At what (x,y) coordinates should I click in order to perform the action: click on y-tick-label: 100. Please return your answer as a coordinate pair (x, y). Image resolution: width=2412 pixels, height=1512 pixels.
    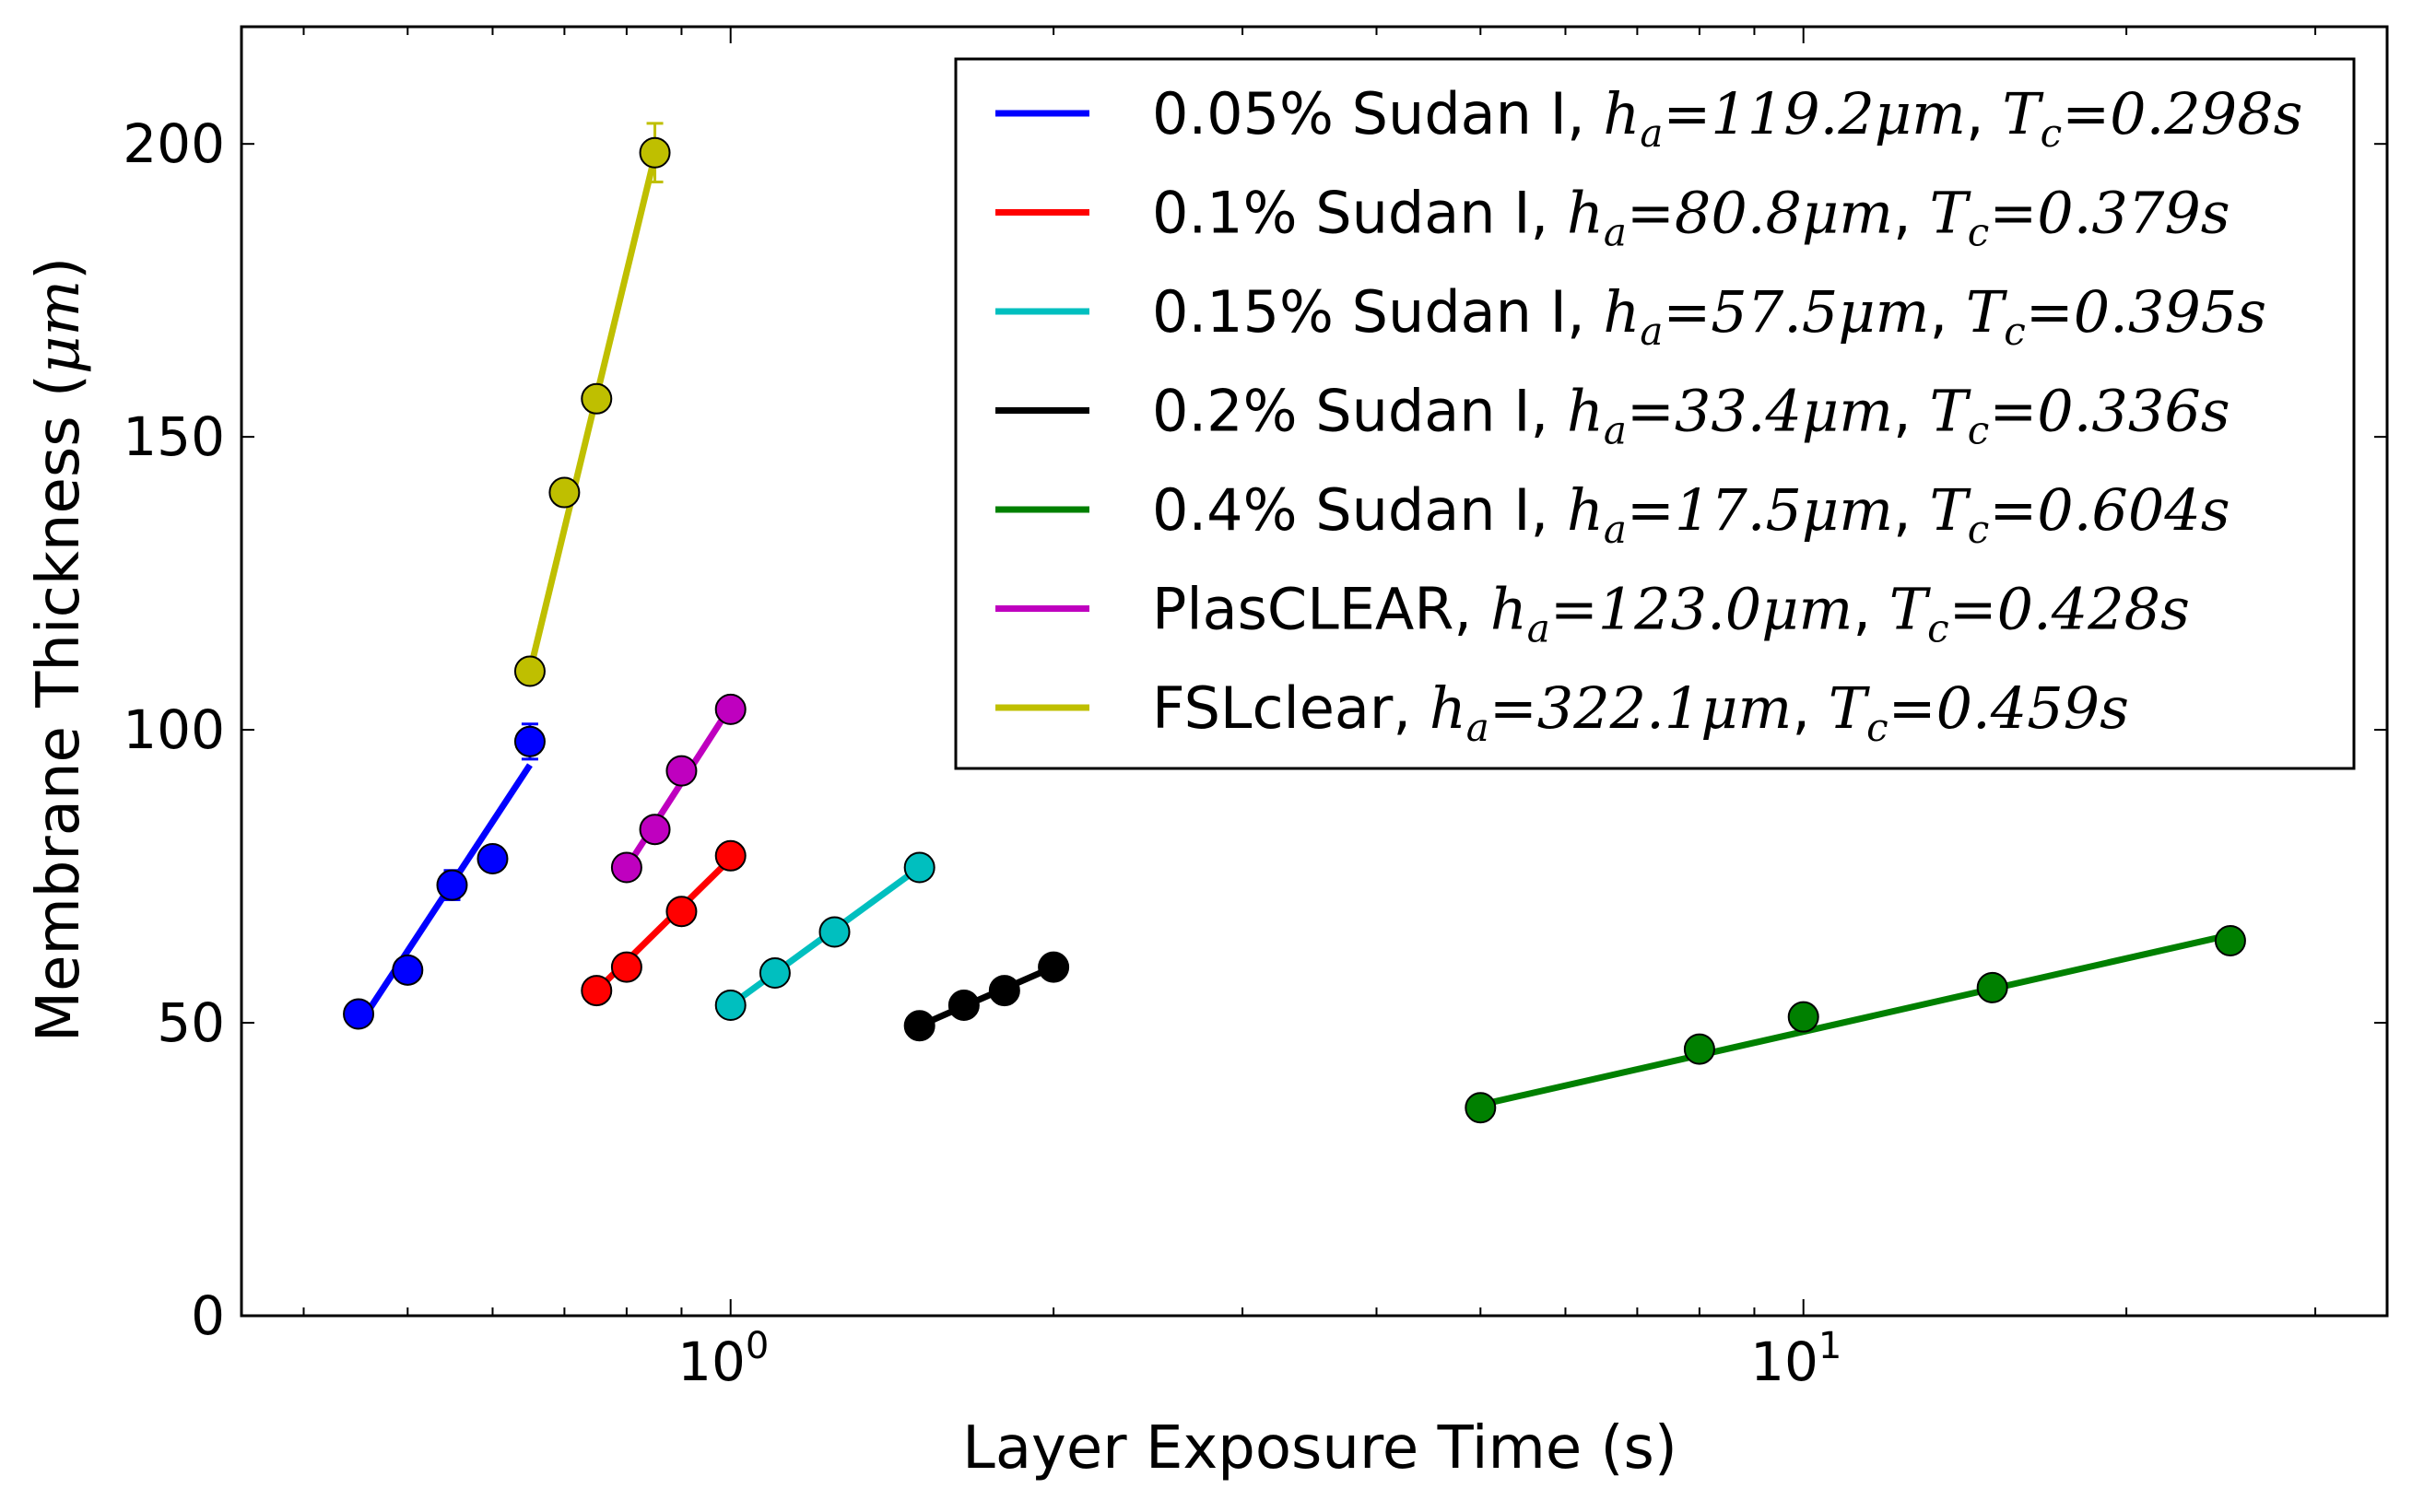
    Looking at the image, I should click on (174, 729).